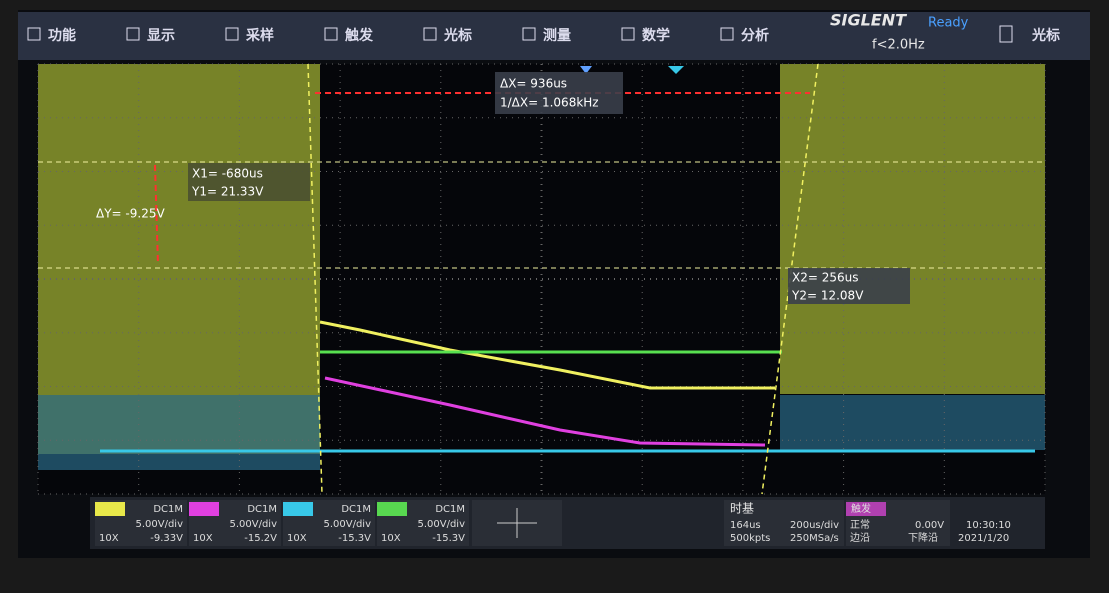 The height and width of the screenshot is (593, 1109). Describe the element at coordinates (860, 538) in the screenshot. I see `trigger-type: 边沿` at that location.